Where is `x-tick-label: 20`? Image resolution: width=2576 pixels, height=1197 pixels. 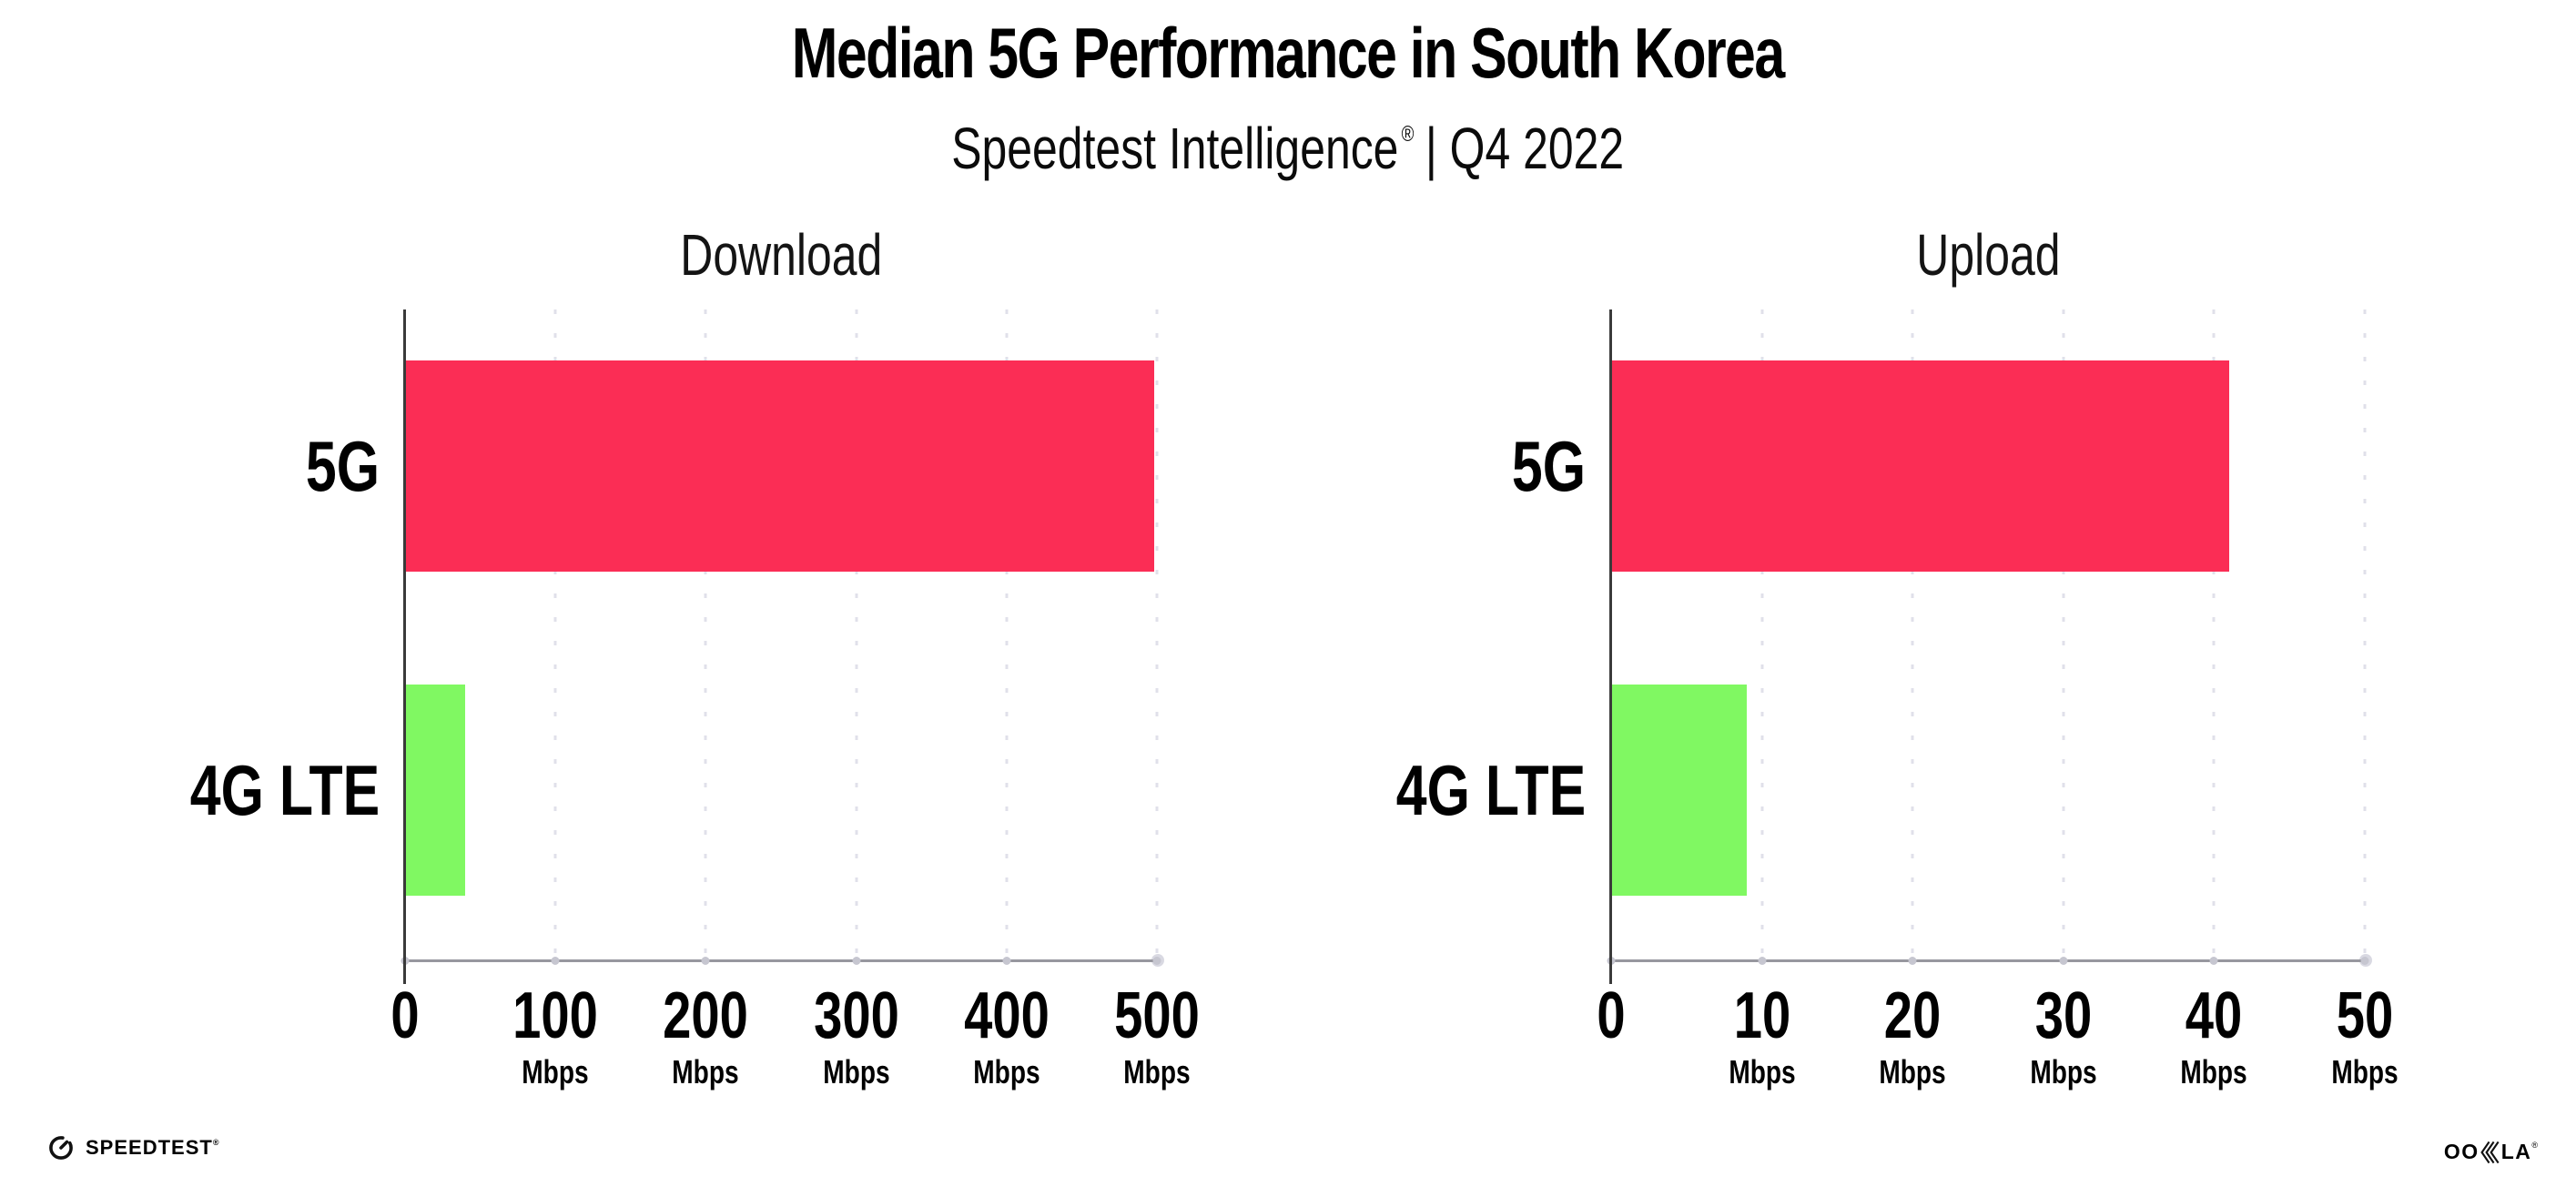 x-tick-label: 20 is located at coordinates (1912, 1015).